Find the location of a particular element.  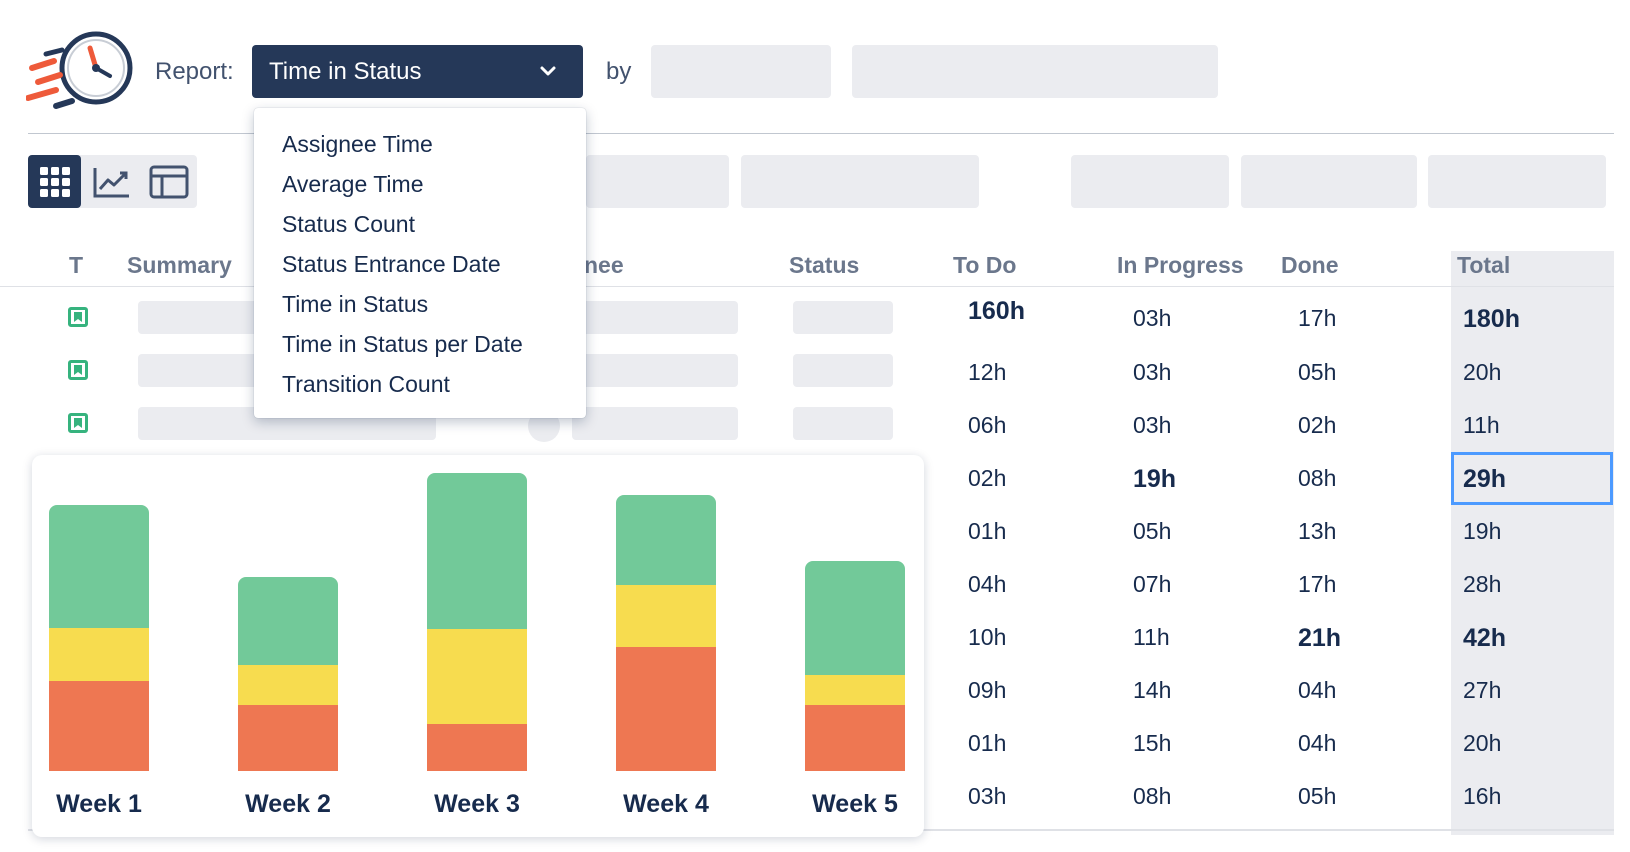

menu-item-assignee-time: Assignee Time is located at coordinates (357, 144).